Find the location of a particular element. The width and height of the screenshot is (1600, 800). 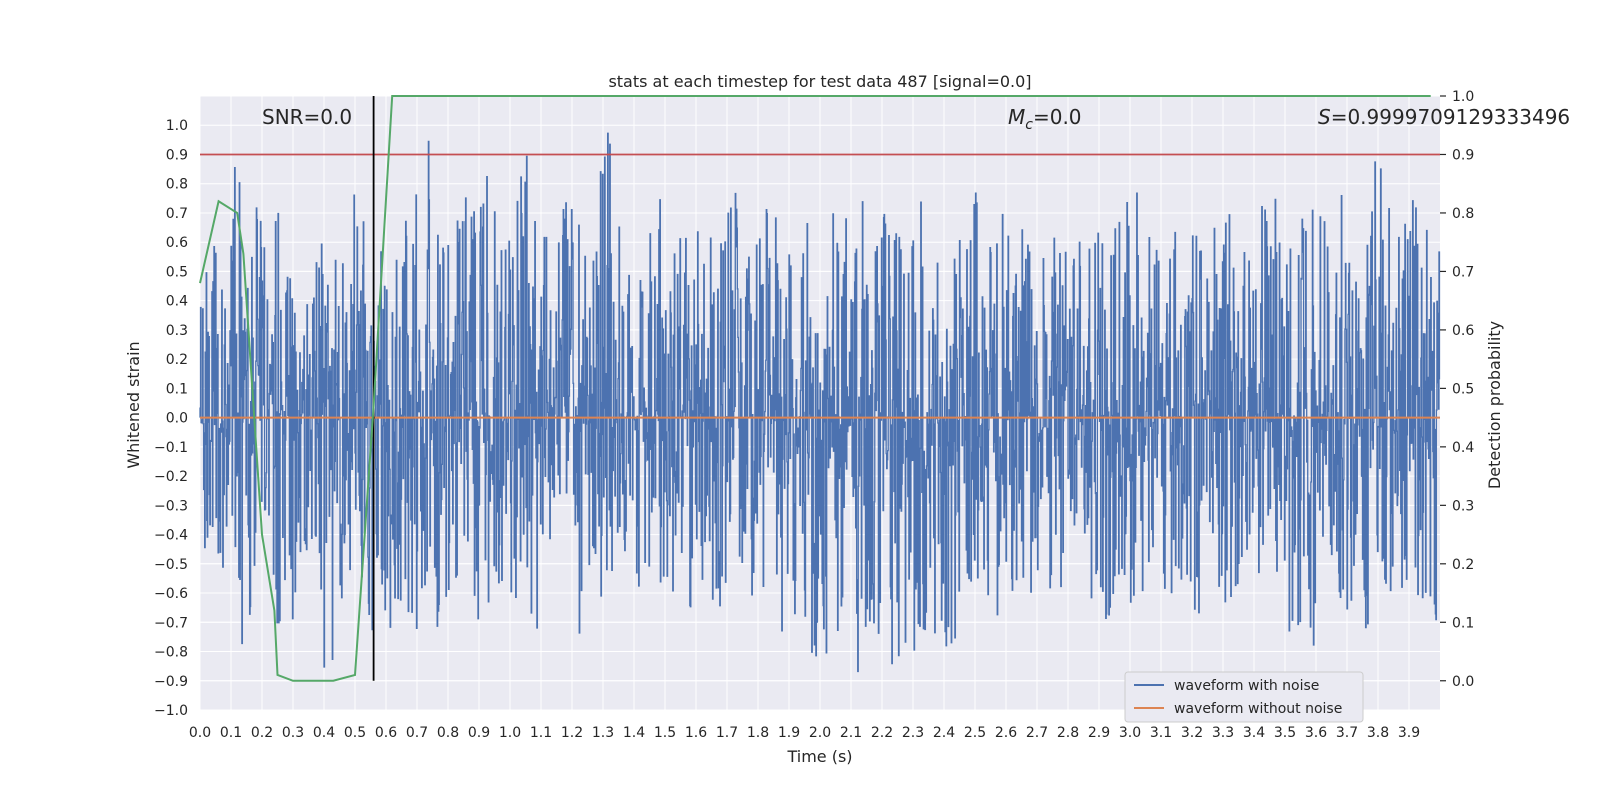

s-annotation: S=0.9999709129333496 is located at coordinates (1444, 117).